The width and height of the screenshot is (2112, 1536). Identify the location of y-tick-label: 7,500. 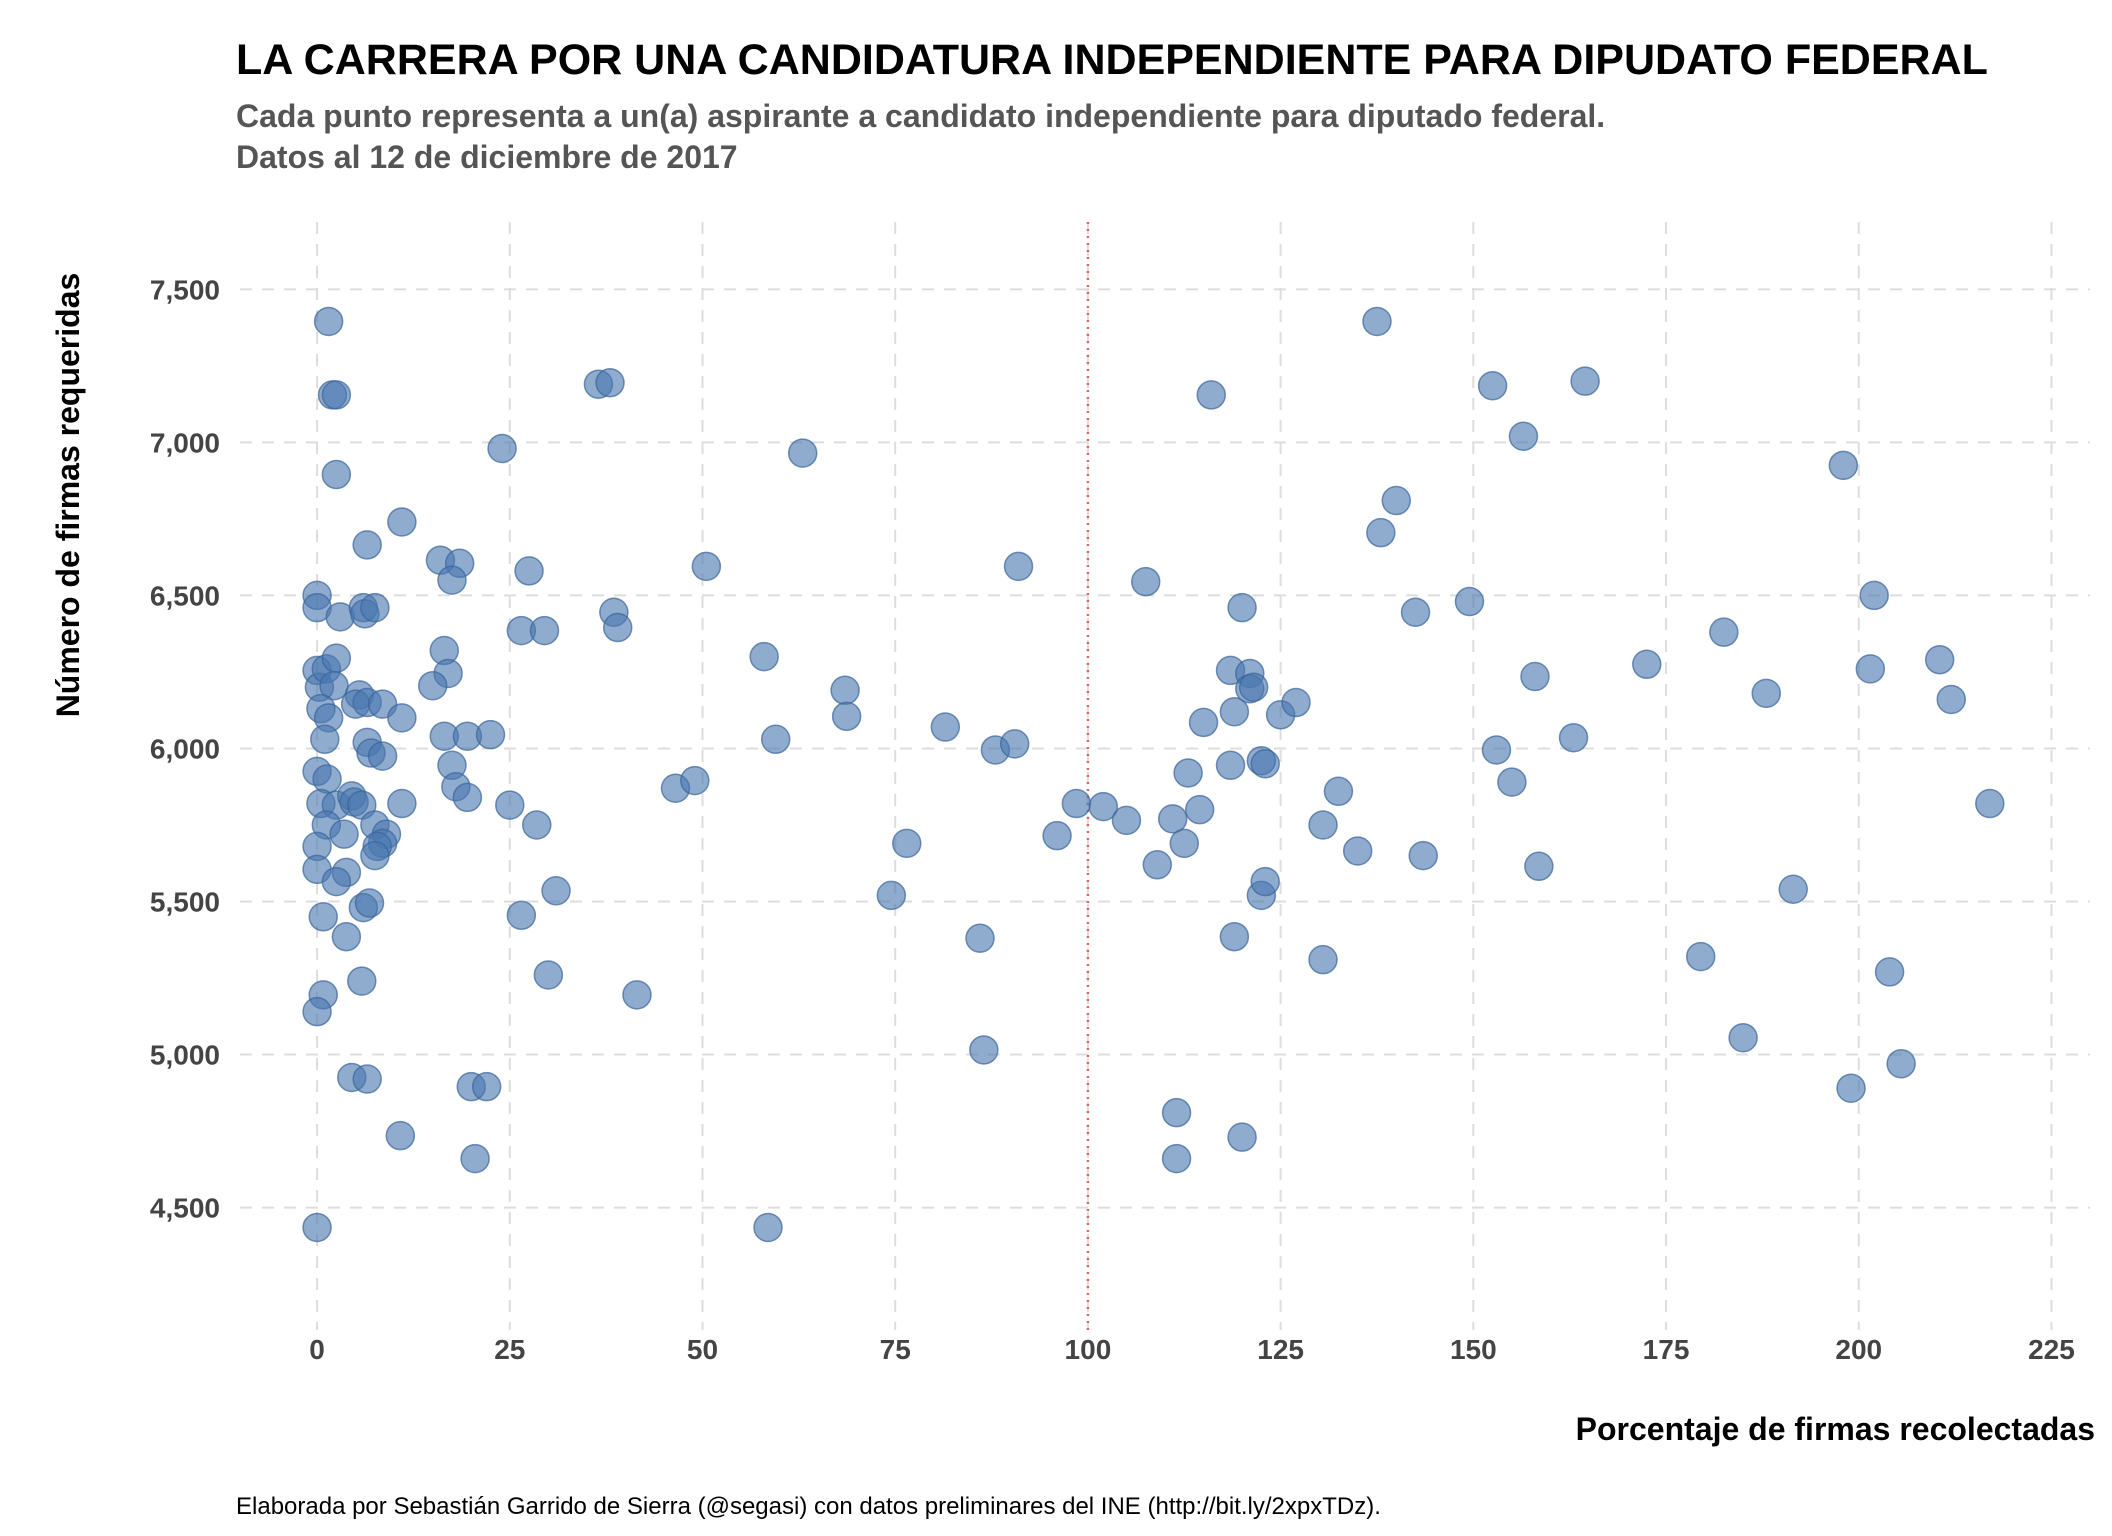
(185, 289).